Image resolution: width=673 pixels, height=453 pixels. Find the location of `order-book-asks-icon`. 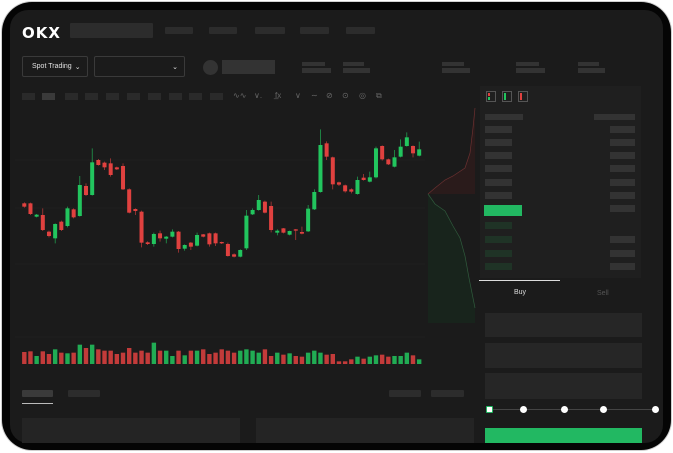

order-book-asks-icon is located at coordinates (523, 96).